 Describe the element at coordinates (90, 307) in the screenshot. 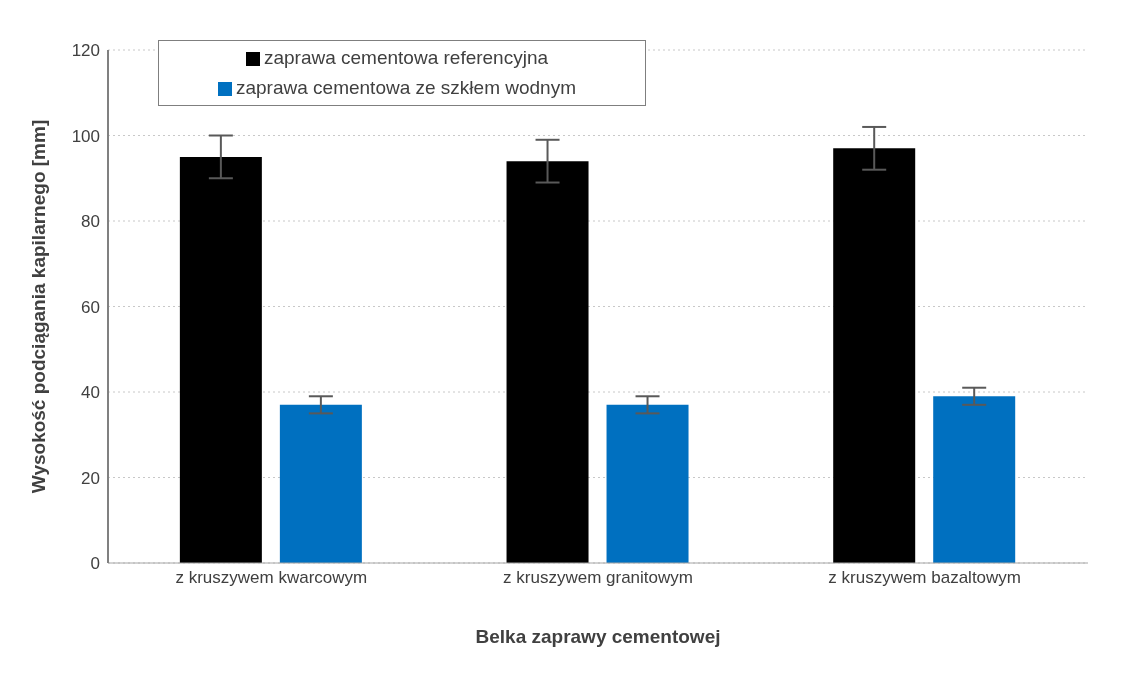

I see `y-tick-label: 60` at that location.